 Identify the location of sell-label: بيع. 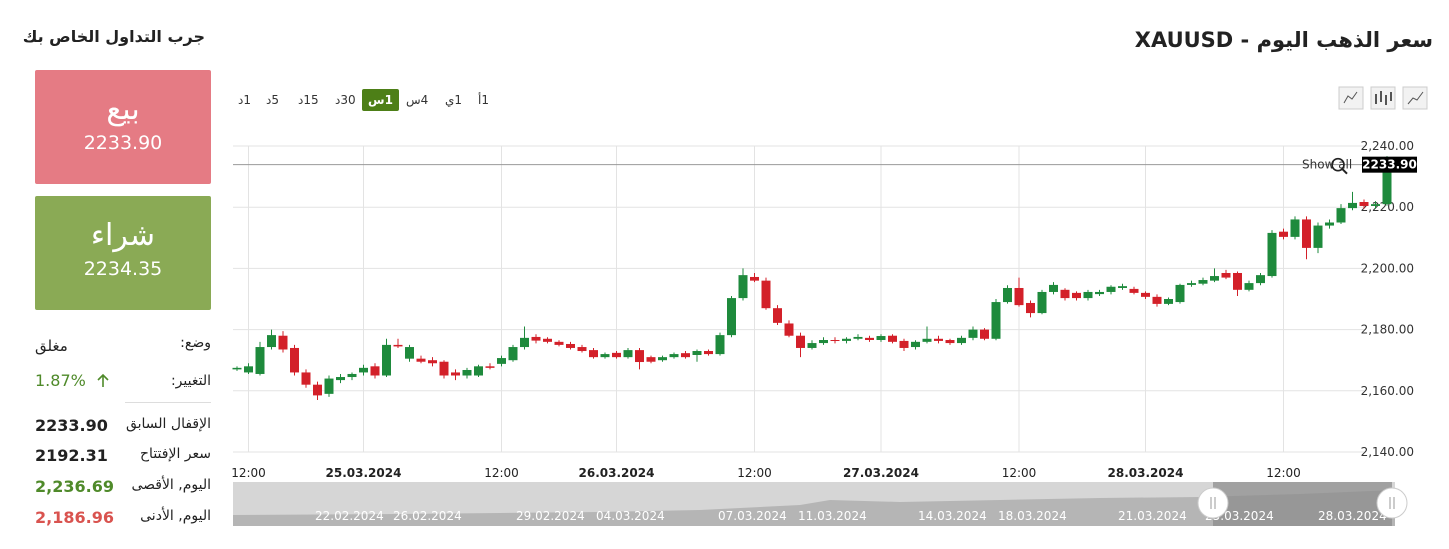
(123, 109).